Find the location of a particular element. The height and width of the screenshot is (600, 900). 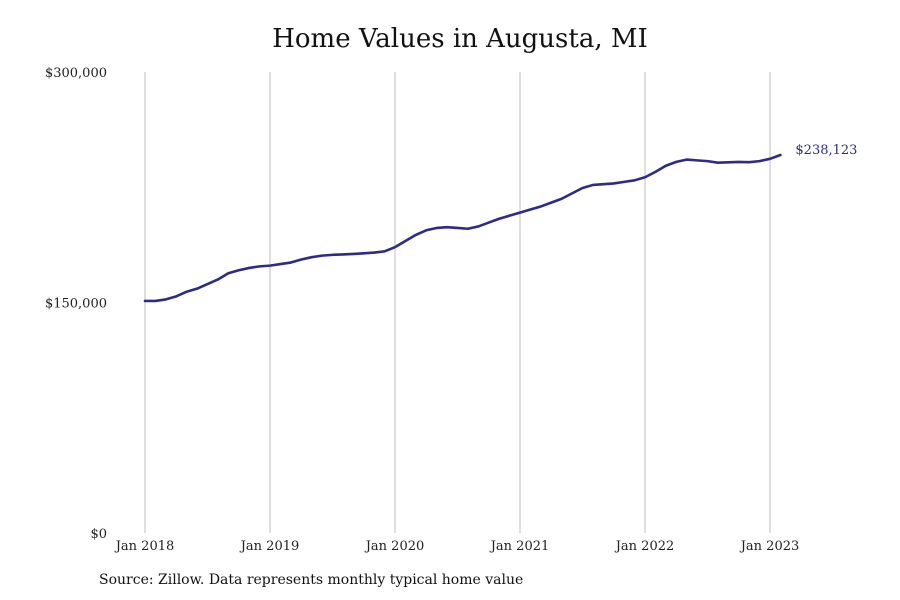

x-tick-label: Jan 2023 is located at coordinates (769, 546).